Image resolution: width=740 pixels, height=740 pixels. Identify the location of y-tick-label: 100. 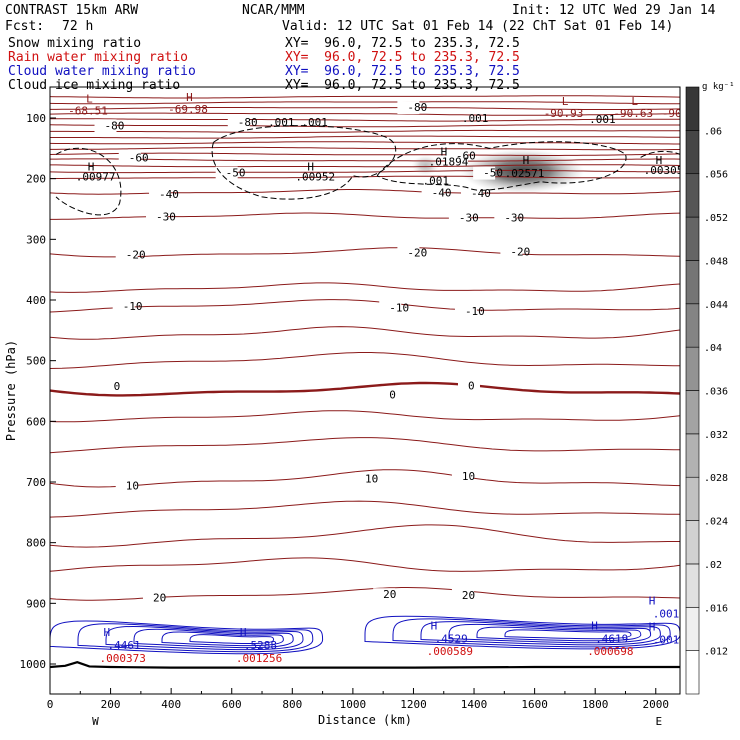
(36, 118).